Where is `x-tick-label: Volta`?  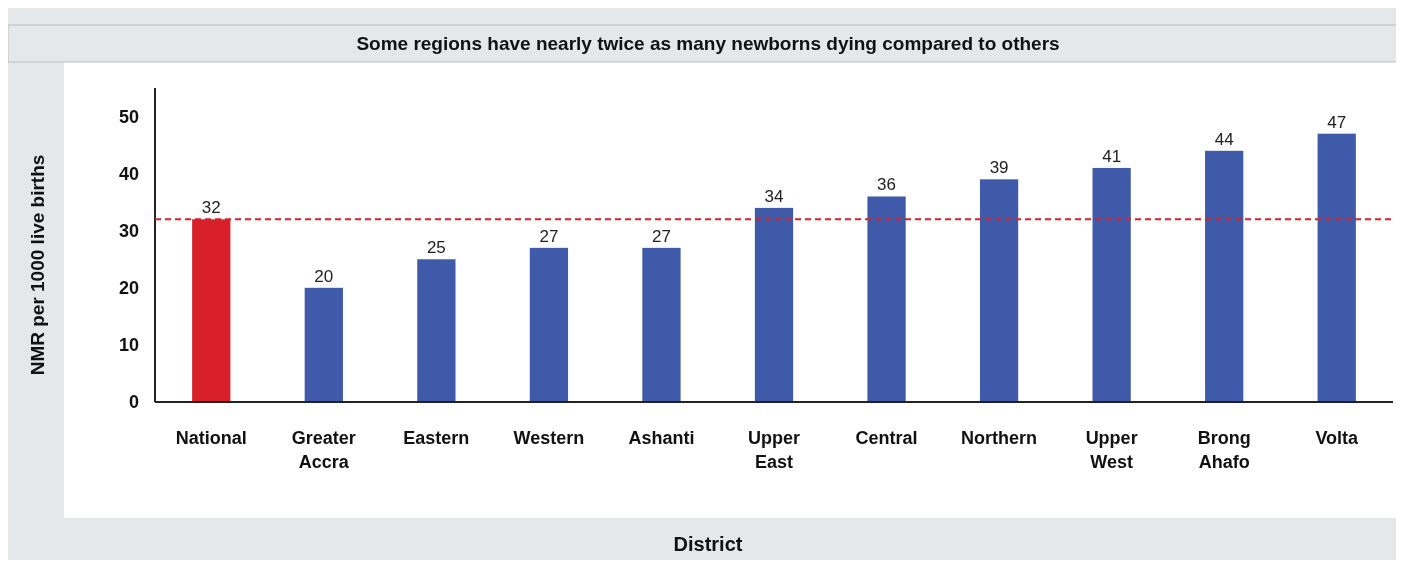
x-tick-label: Volta is located at coordinates (1337, 438).